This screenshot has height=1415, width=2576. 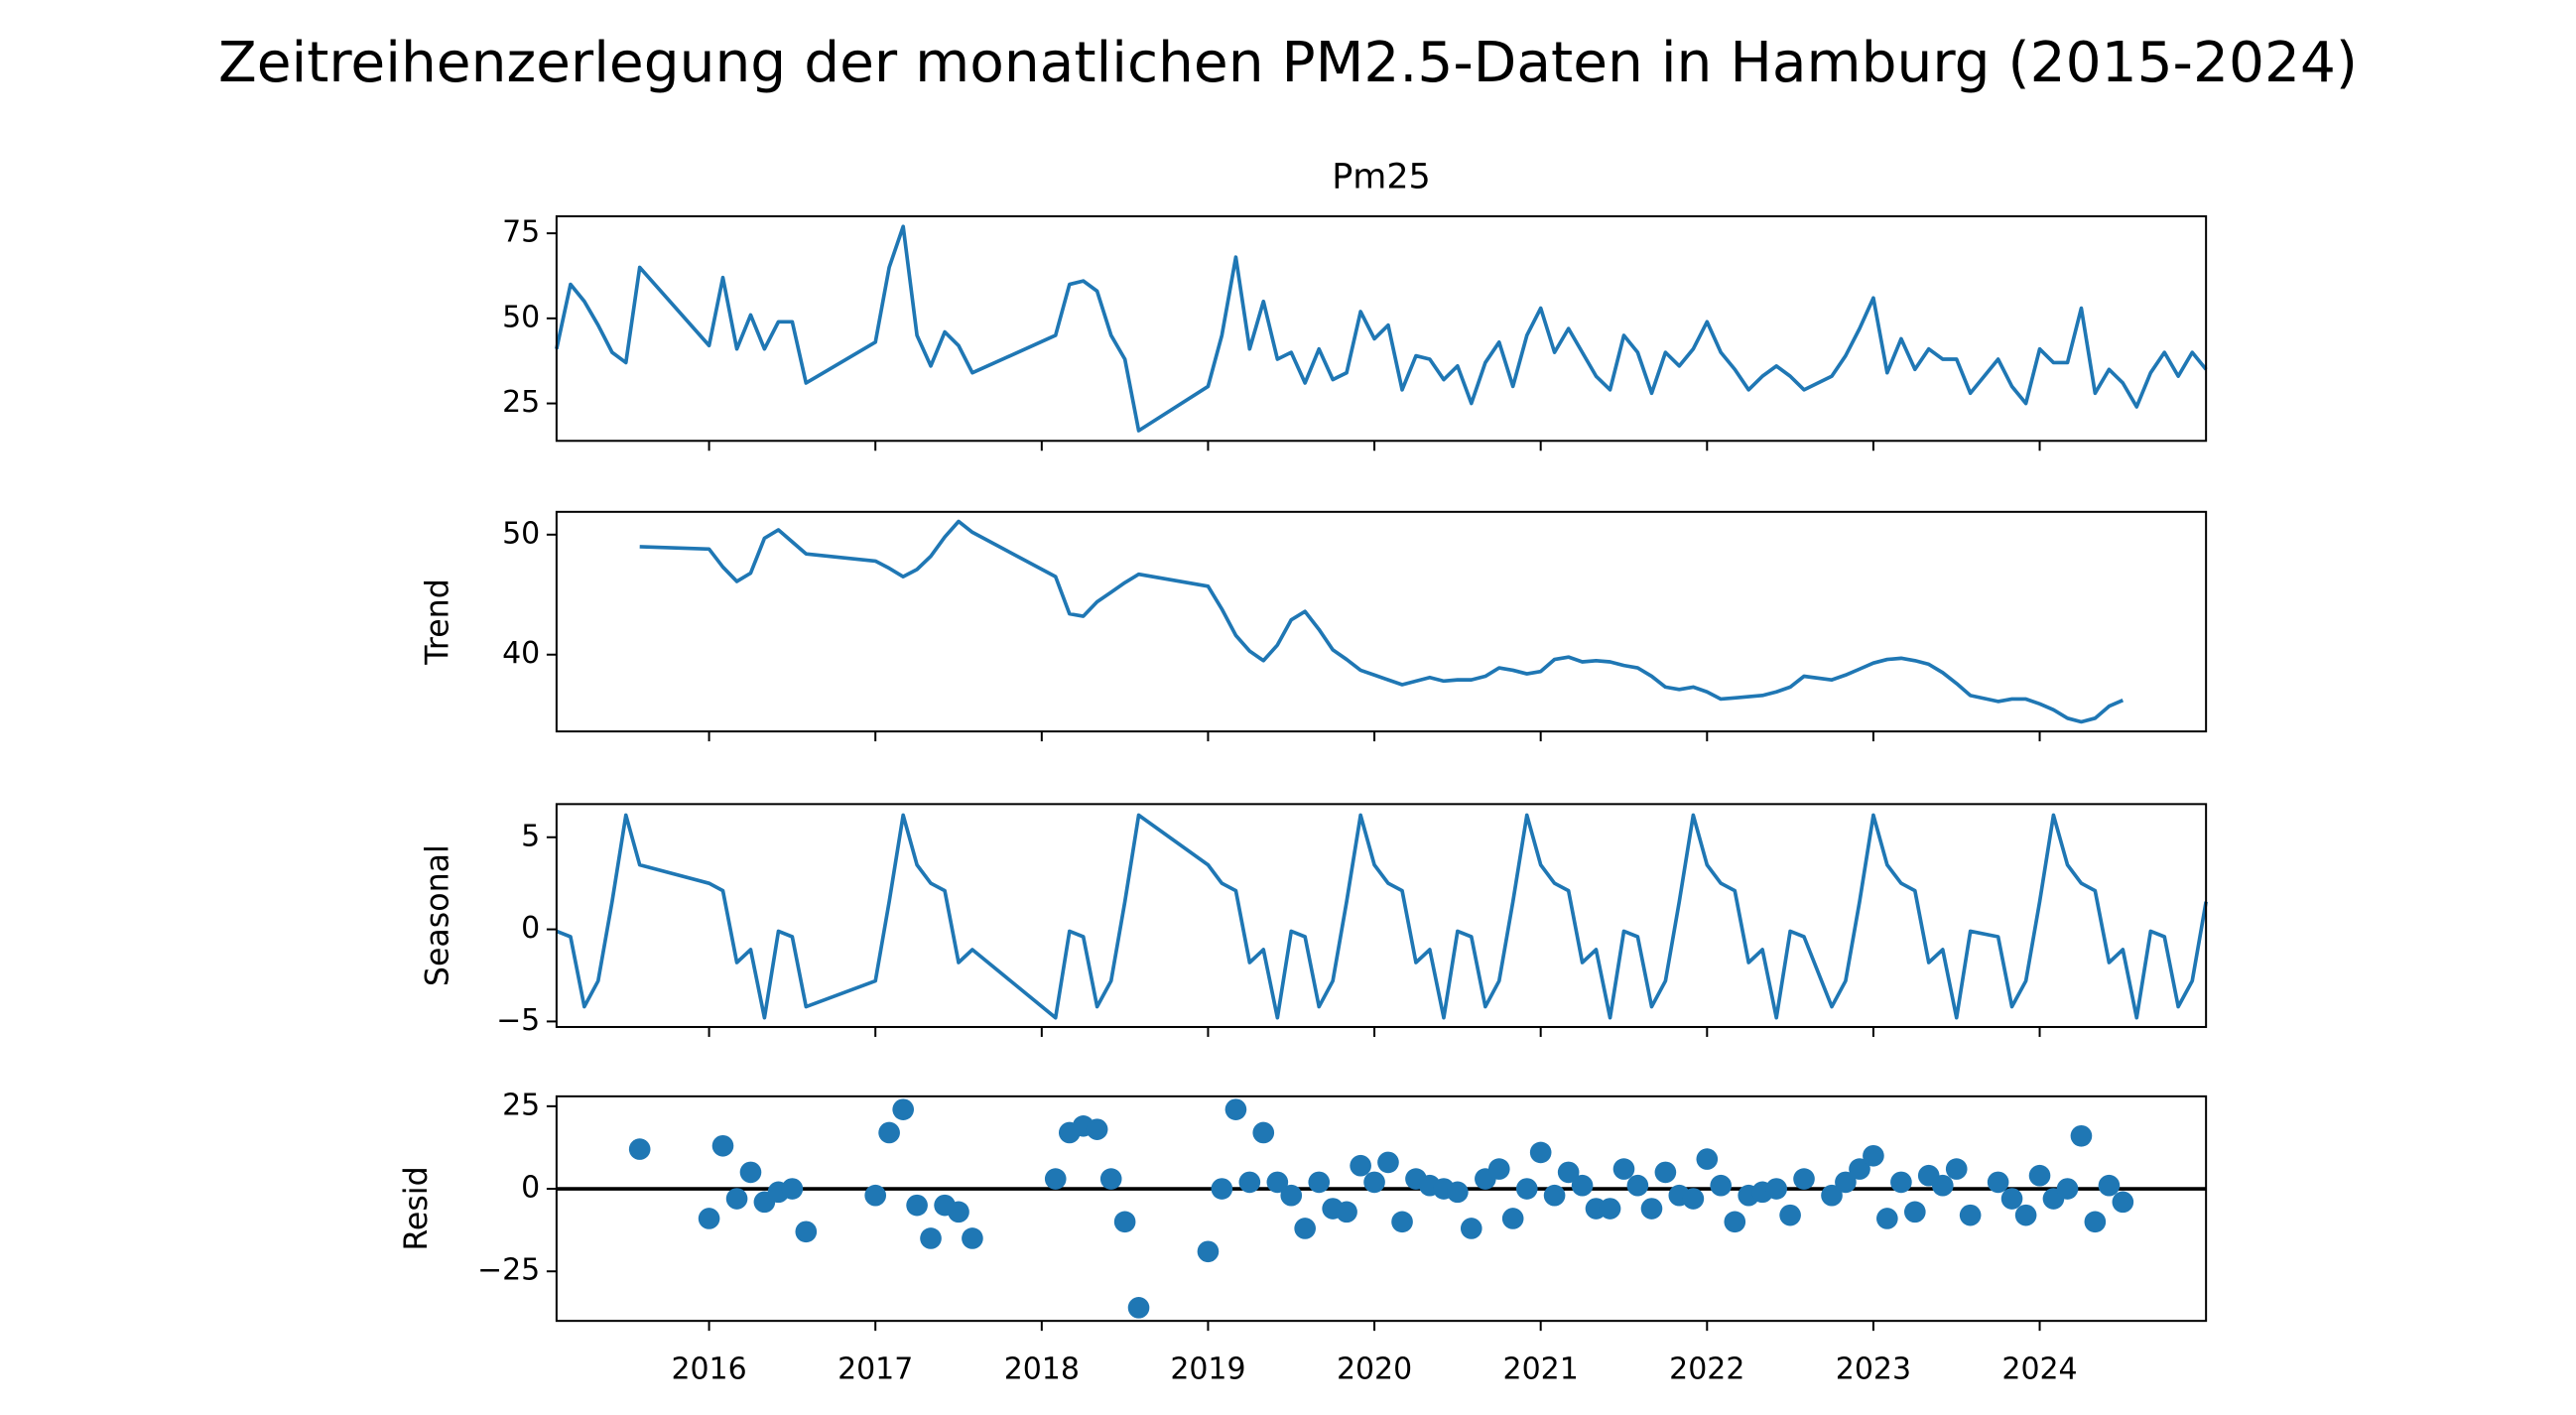 I want to click on x-tick-label: 2023, so click(x=1874, y=1369).